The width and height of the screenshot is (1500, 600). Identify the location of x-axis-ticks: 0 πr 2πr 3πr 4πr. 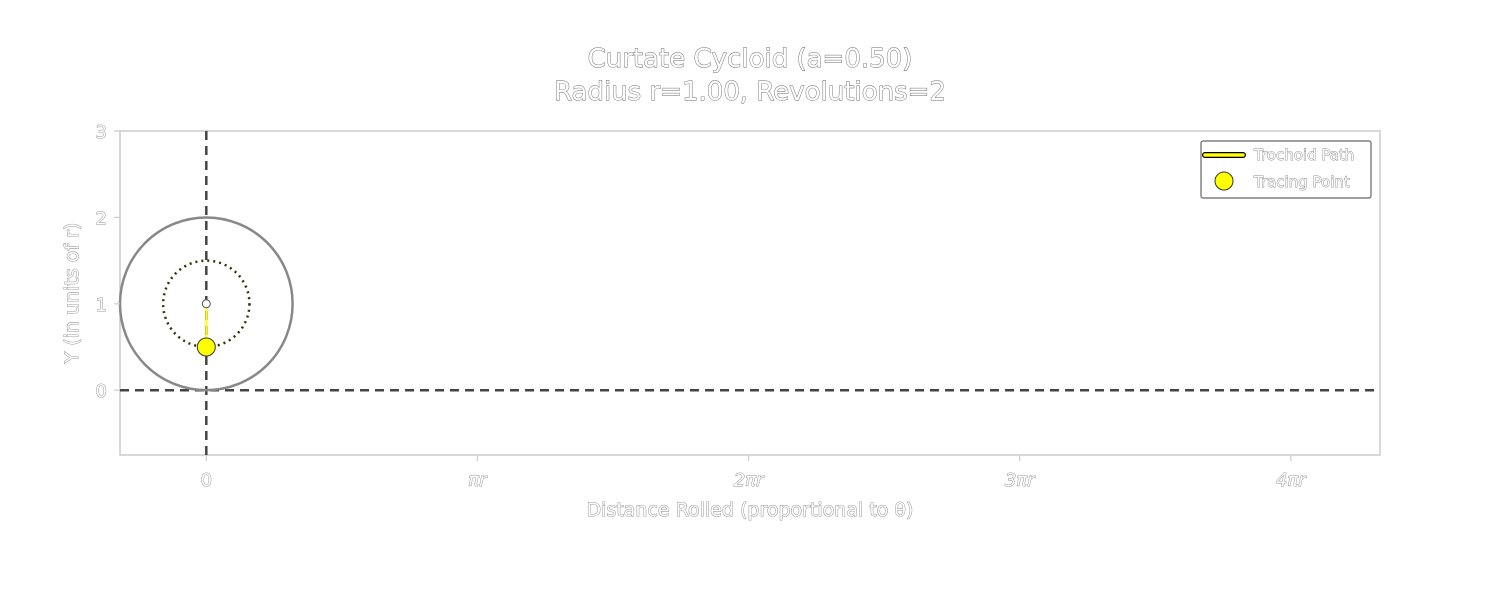
(754, 473).